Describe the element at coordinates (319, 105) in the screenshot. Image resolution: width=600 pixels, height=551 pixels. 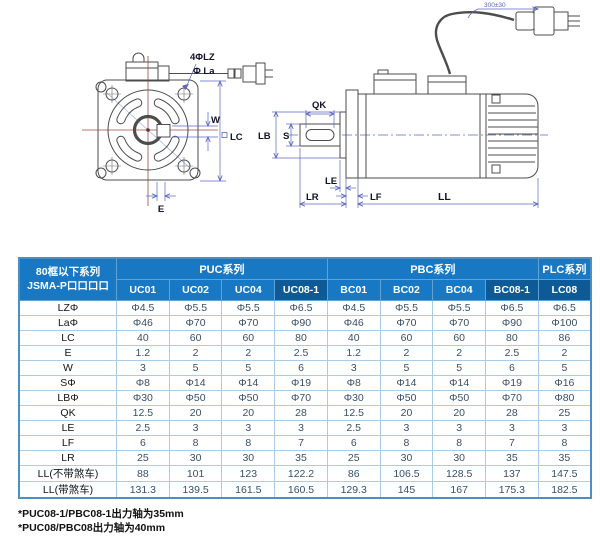
I see `dim-label-key-length: QK` at that location.